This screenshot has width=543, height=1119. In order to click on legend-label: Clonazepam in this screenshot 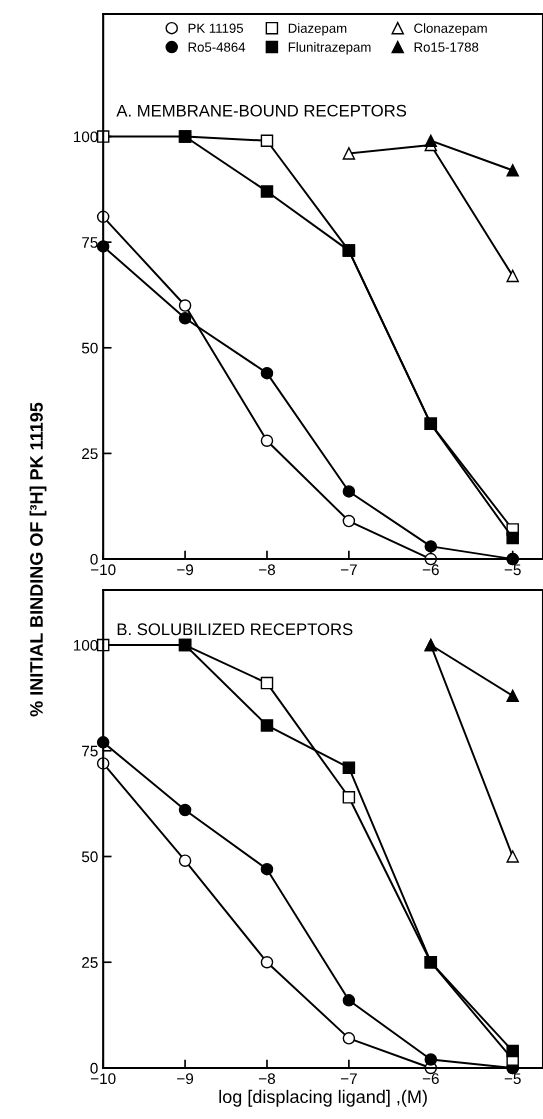, I will do `click(450, 29)`.